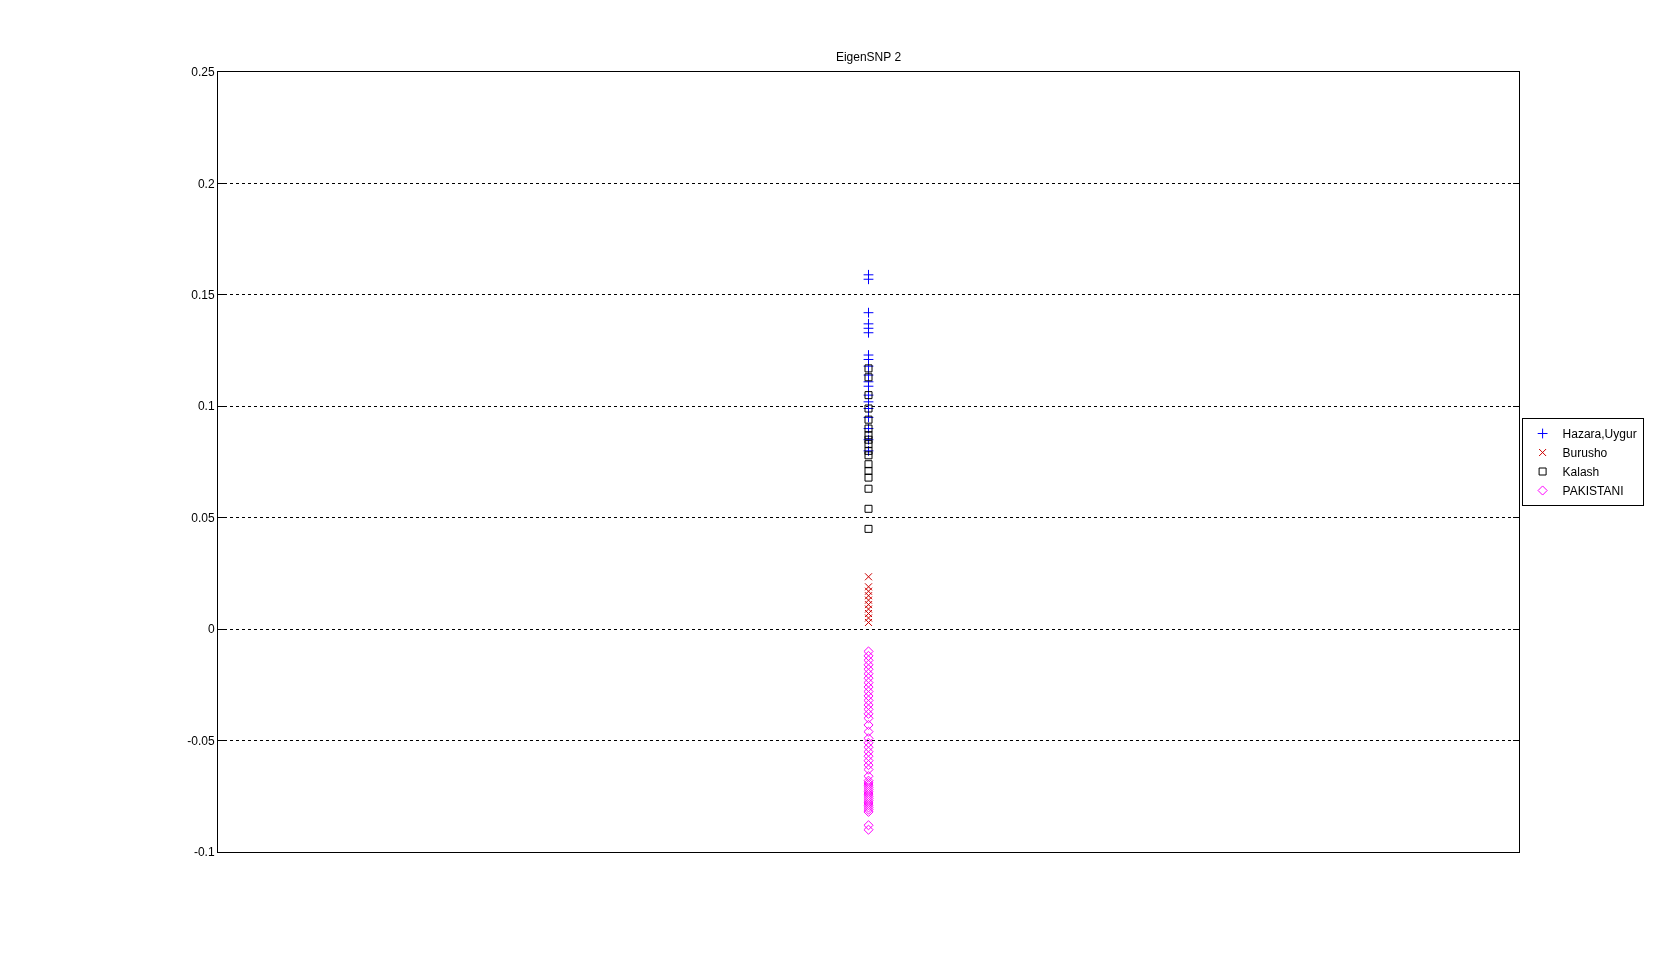 The image size is (1679, 957). I want to click on legend-label: PAKISTANI, so click(1593, 491).